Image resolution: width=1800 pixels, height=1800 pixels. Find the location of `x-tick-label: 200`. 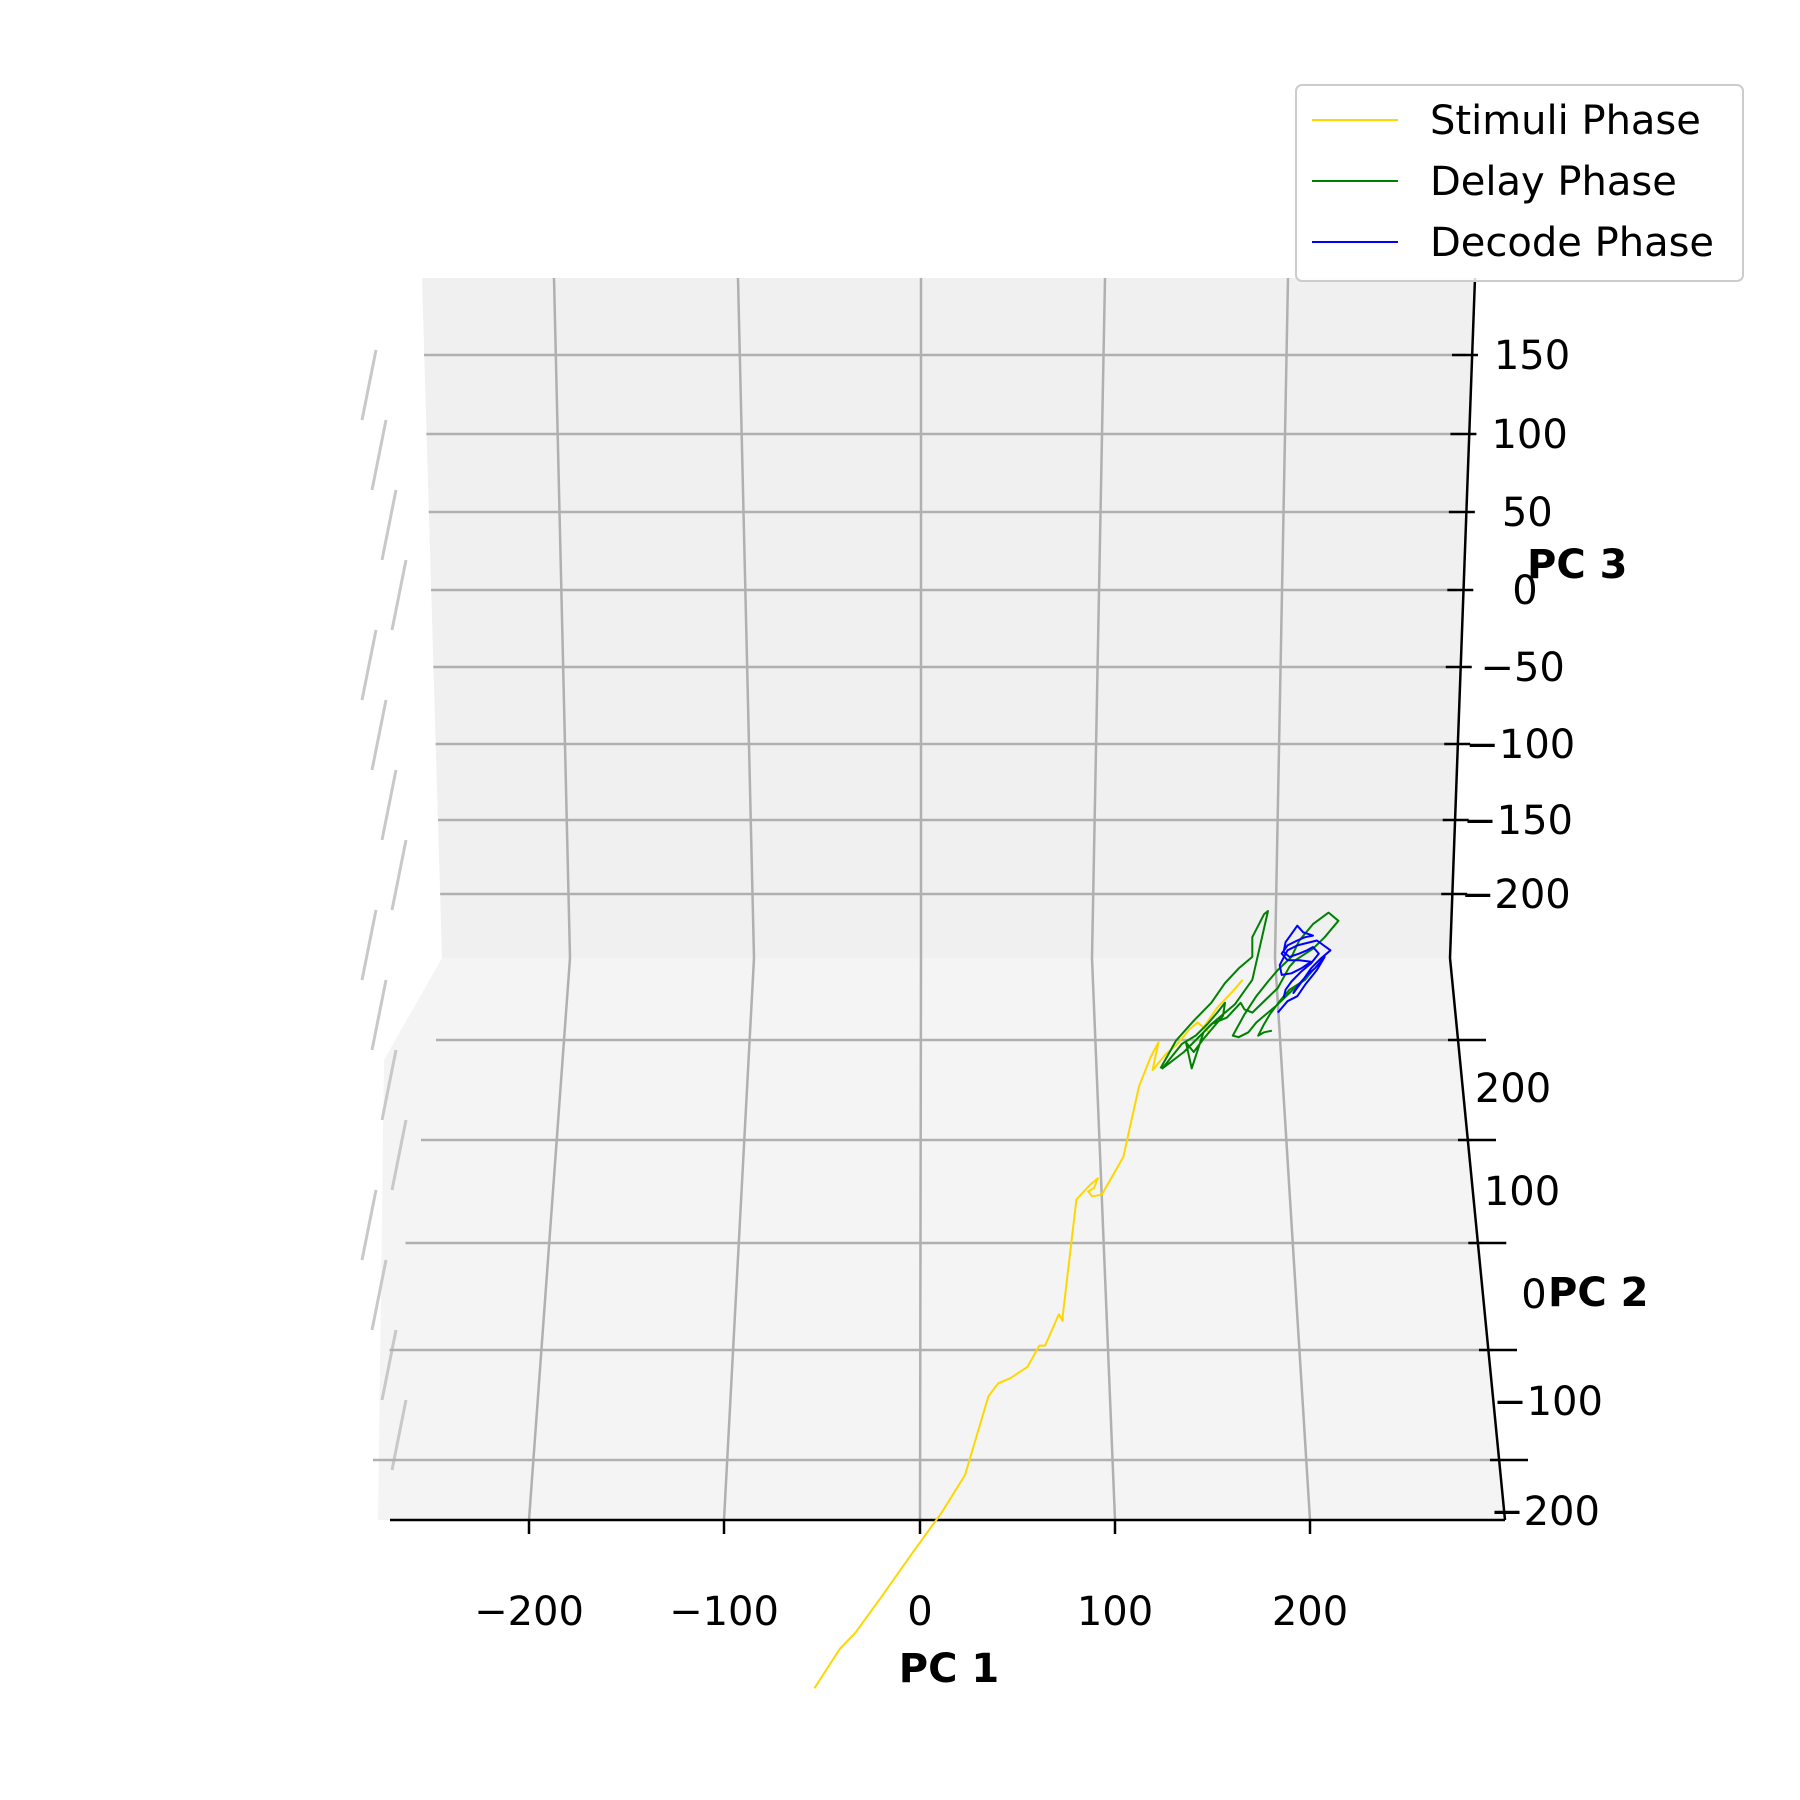

x-tick-label: 200 is located at coordinates (1310, 1612).